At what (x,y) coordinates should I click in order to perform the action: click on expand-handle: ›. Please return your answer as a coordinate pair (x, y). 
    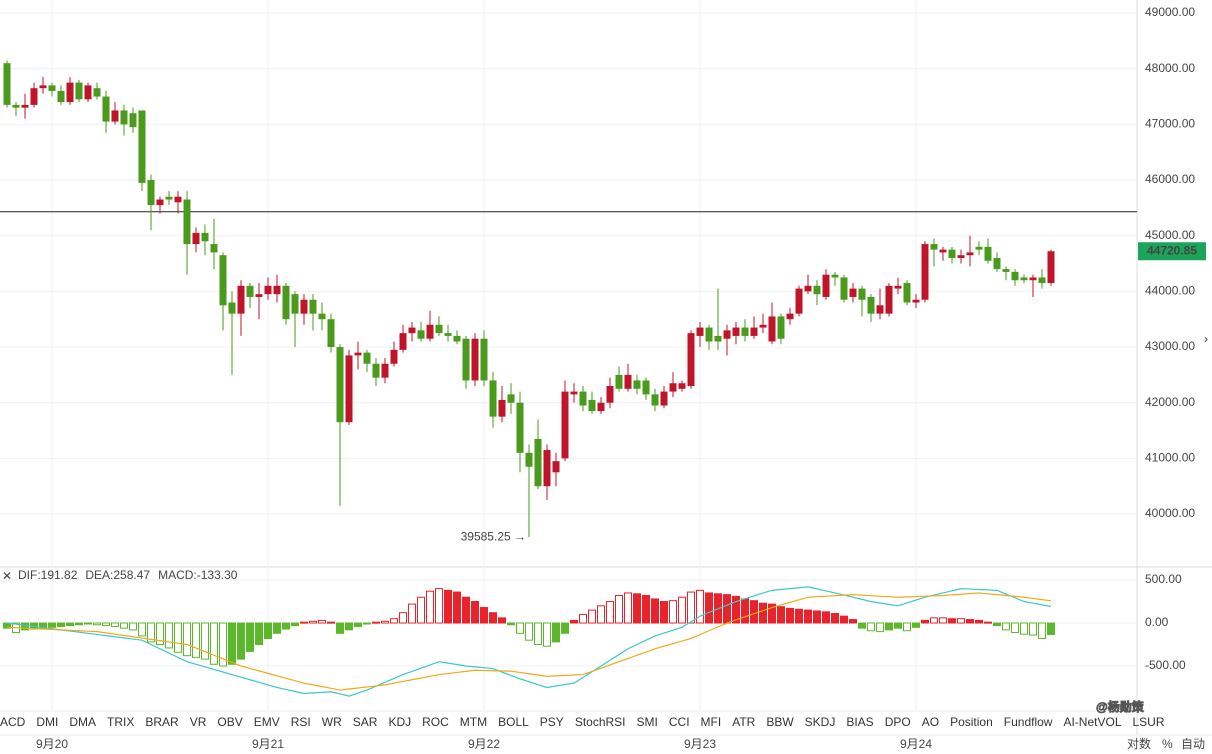
    Looking at the image, I should click on (1206, 339).